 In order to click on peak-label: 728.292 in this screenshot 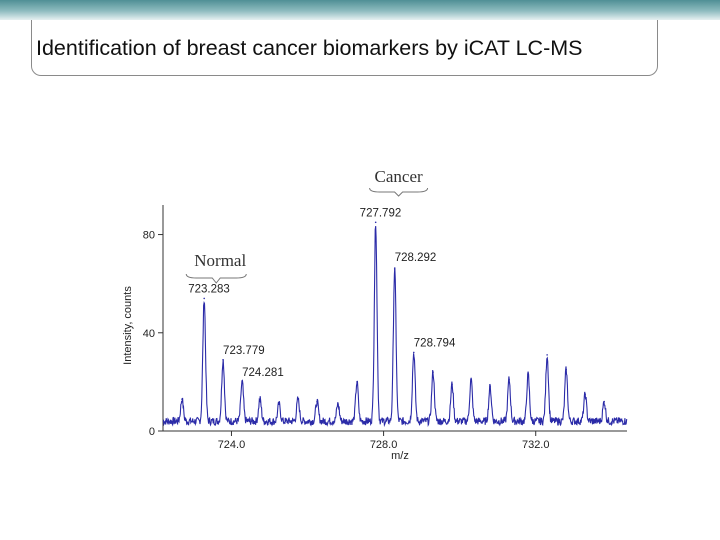, I will do `click(416, 258)`.